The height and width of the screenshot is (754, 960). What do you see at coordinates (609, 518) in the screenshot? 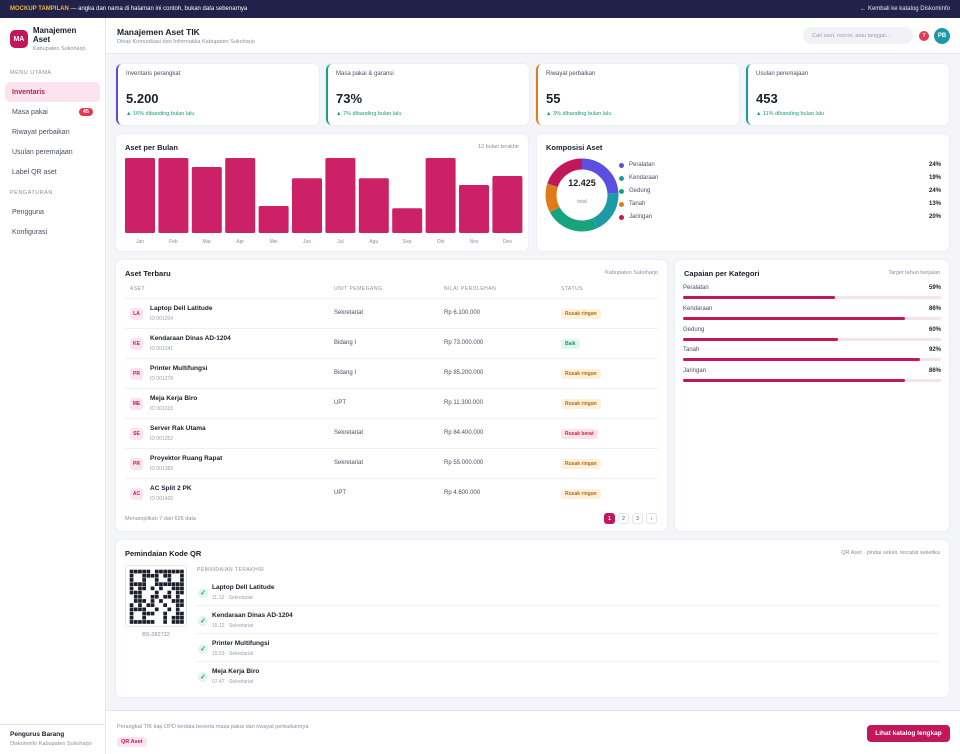
I see `page-button-1: 1` at bounding box center [609, 518].